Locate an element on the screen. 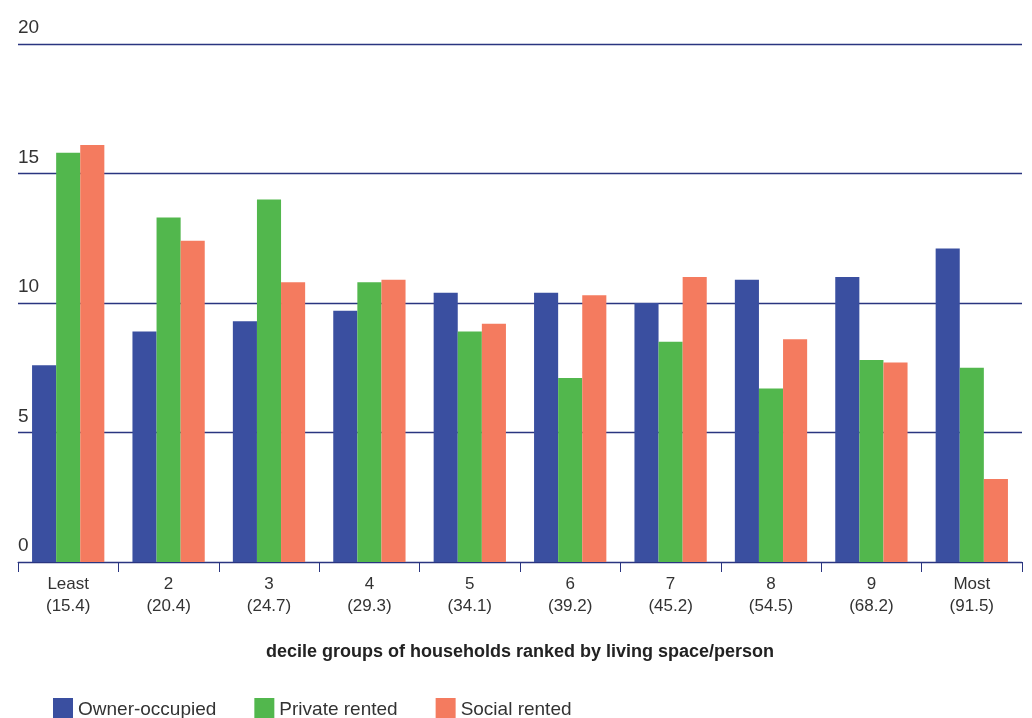 The height and width of the screenshot is (718, 1032). x-tick-label: 7 (45.2) is located at coordinates (670, 594).